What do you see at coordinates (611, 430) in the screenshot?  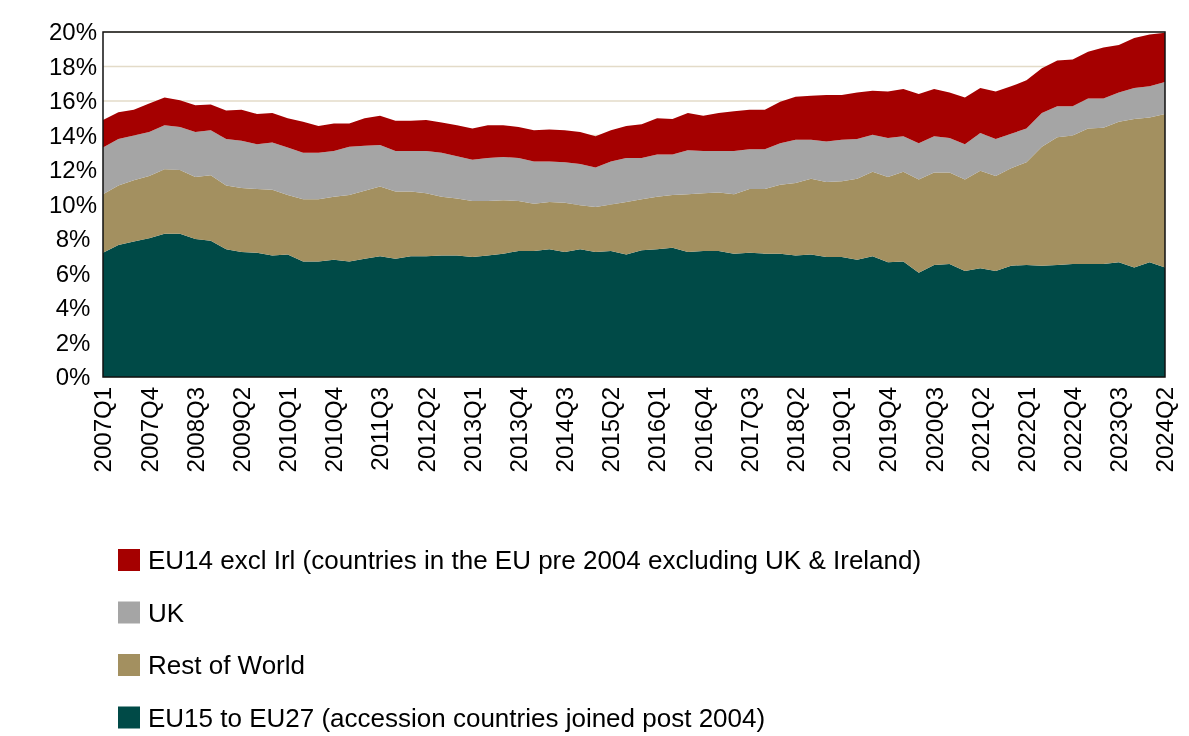 I see `x-tick-label: 2015Q2` at bounding box center [611, 430].